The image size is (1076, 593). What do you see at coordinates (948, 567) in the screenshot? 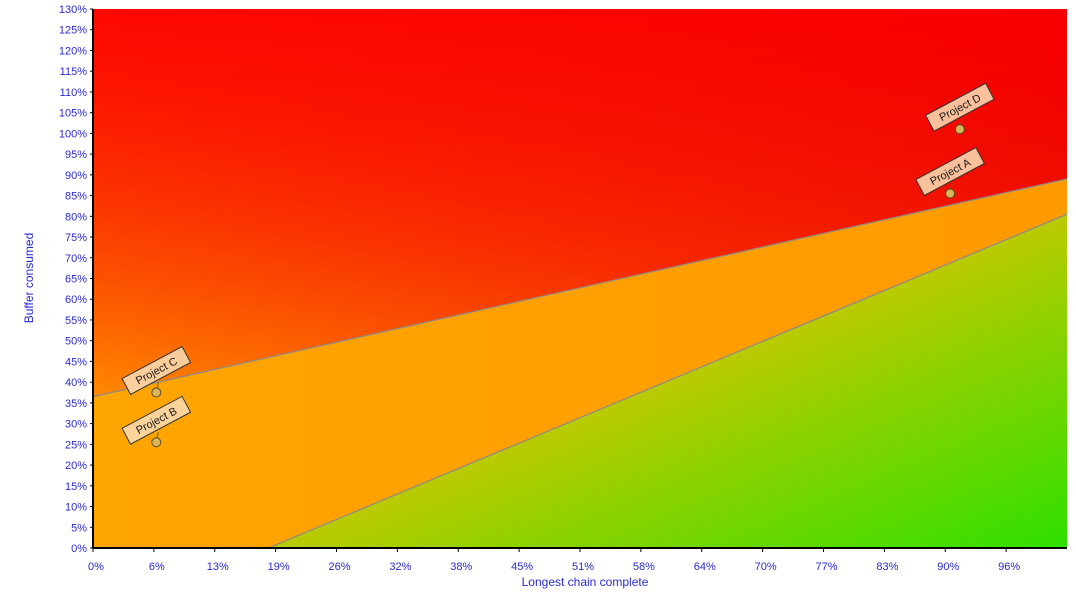
I see `x-tick-label: 90%` at bounding box center [948, 567].